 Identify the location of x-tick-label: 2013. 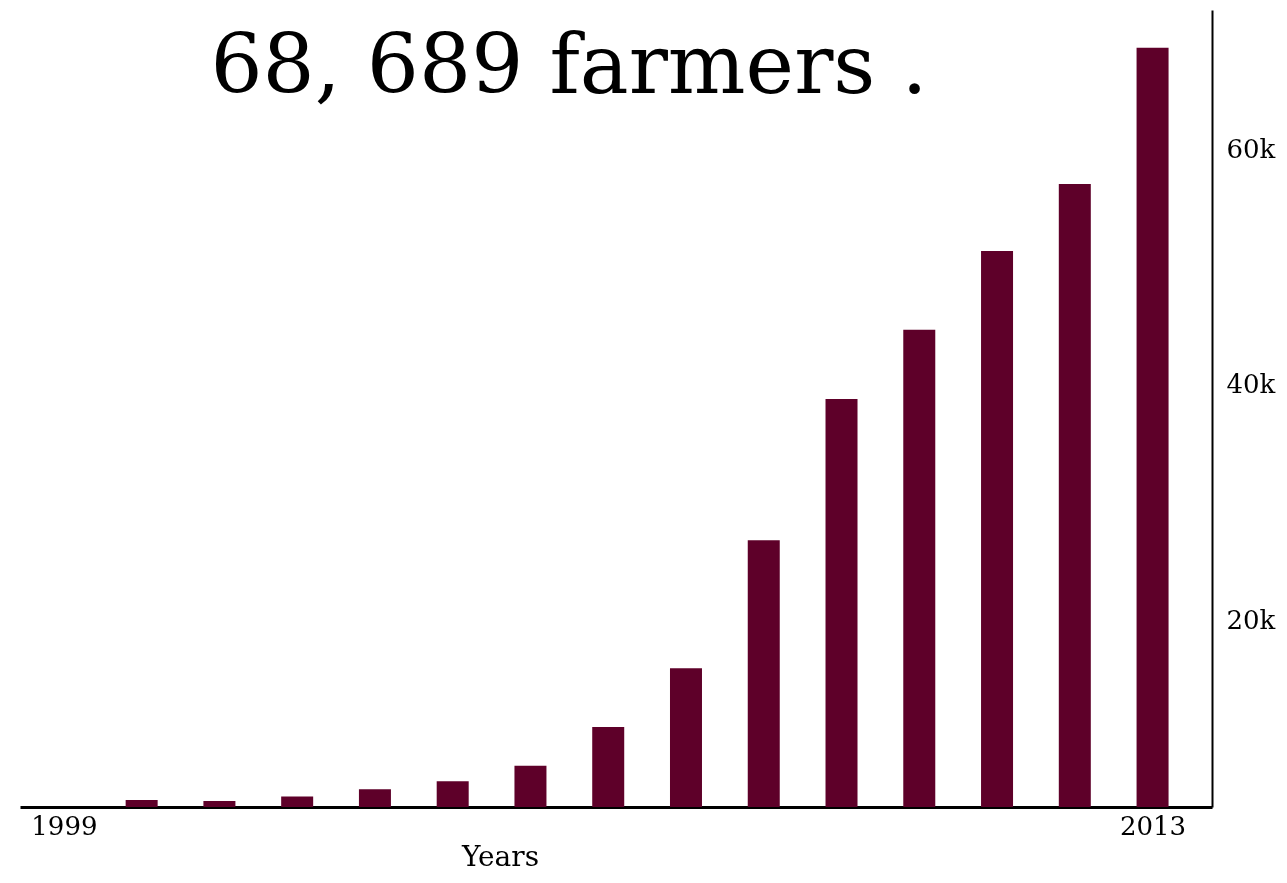
(1153, 825).